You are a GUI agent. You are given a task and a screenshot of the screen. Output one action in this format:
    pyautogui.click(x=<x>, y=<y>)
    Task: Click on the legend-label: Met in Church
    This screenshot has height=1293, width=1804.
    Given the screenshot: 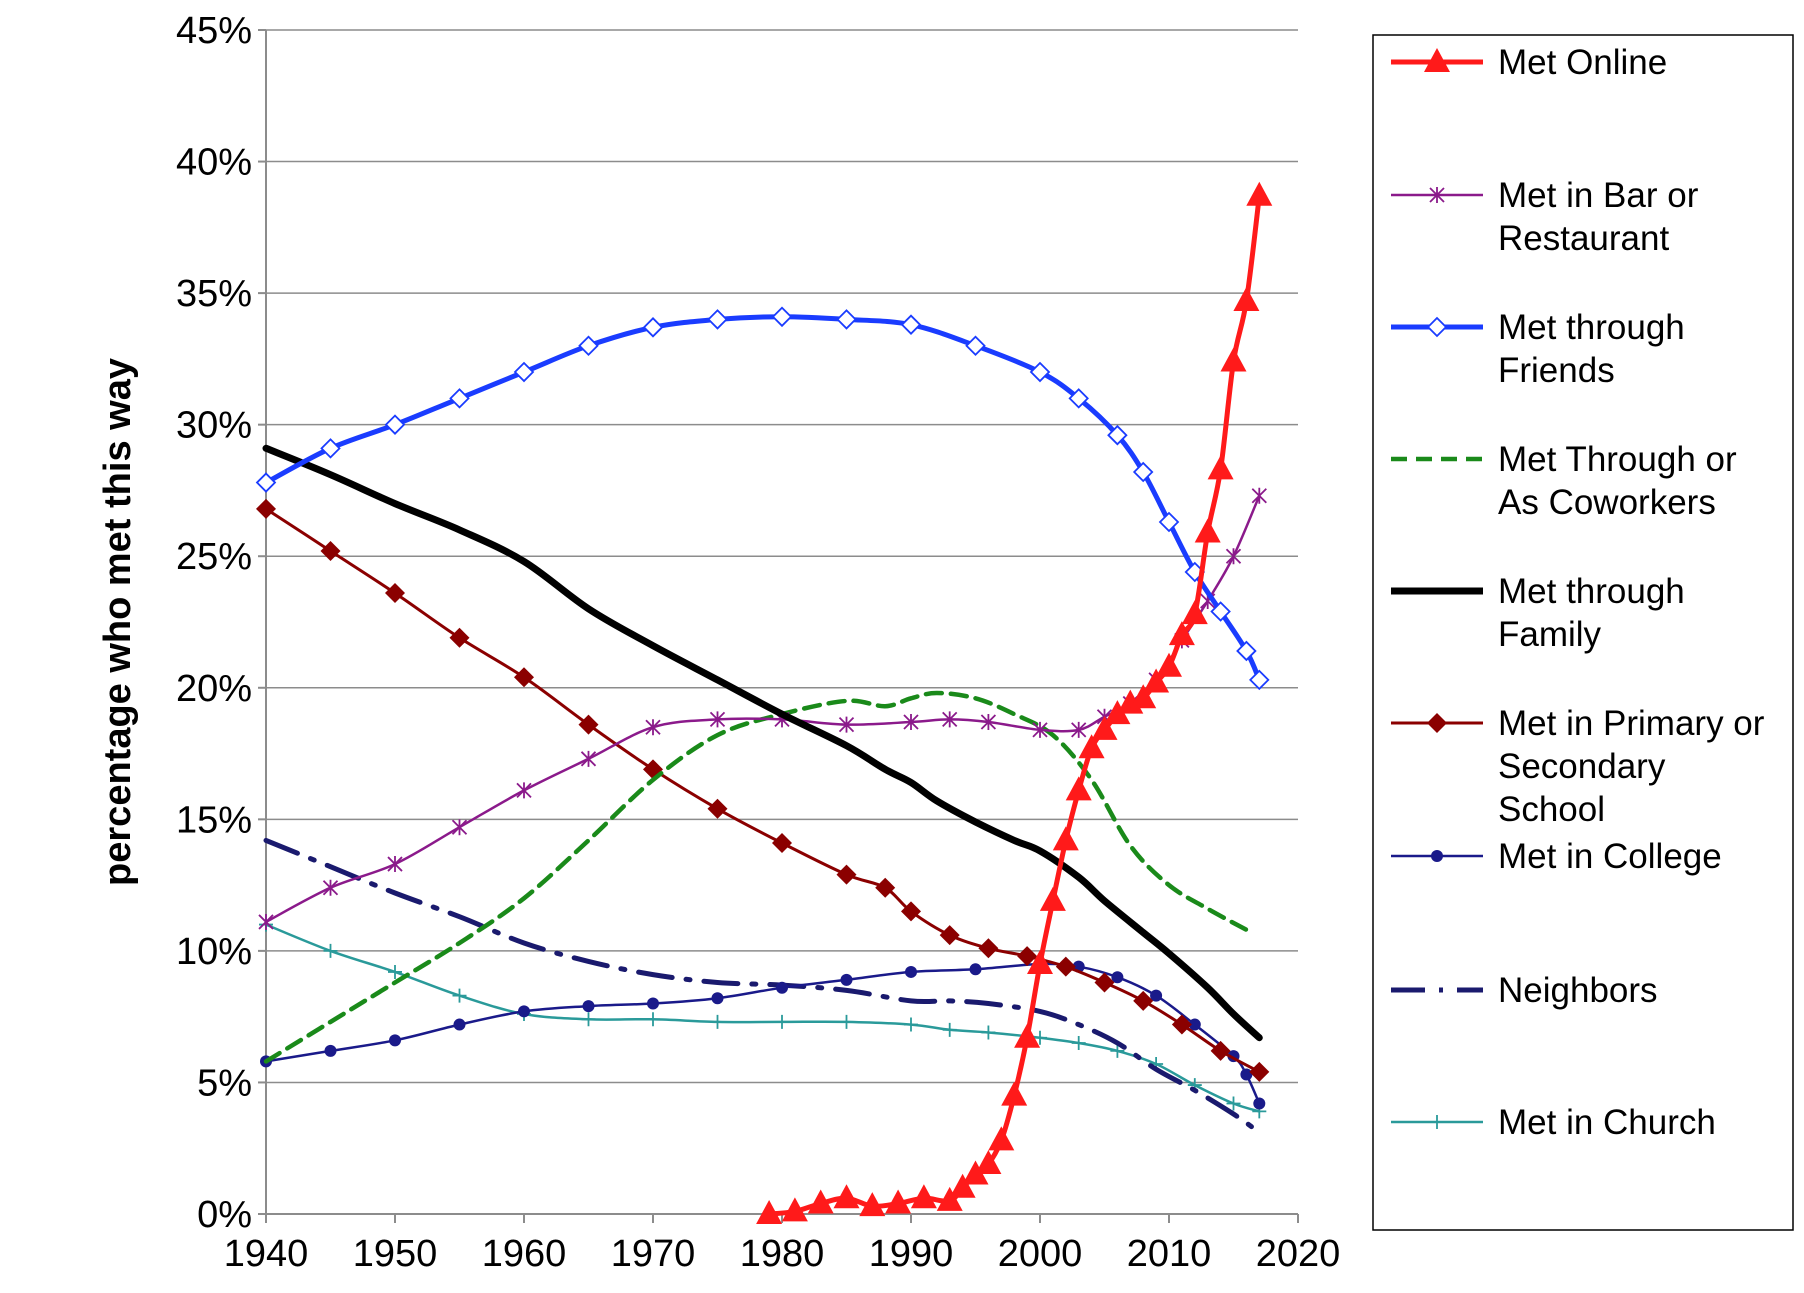 What is the action you would take?
    pyautogui.click(x=1607, y=1122)
    